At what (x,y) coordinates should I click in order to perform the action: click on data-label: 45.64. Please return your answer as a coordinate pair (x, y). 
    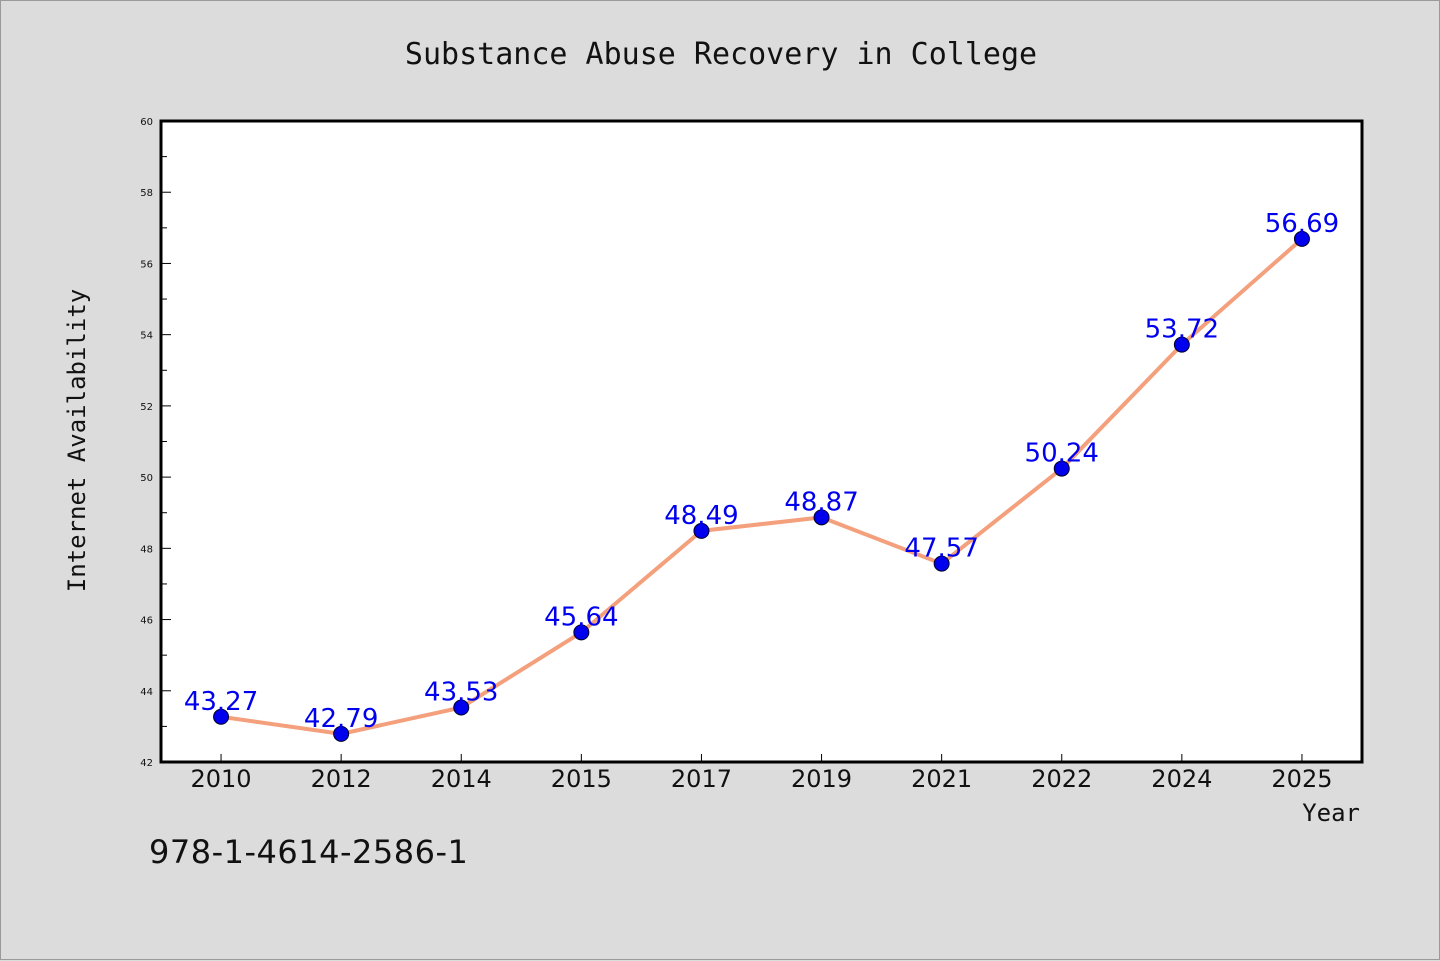
    Looking at the image, I should click on (581, 617).